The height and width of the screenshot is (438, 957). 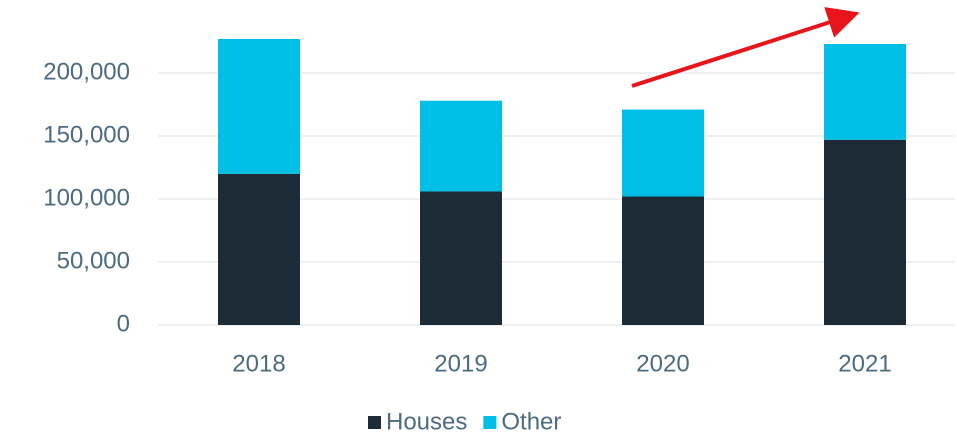 What do you see at coordinates (426, 421) in the screenshot?
I see `legend-label: Houses` at bounding box center [426, 421].